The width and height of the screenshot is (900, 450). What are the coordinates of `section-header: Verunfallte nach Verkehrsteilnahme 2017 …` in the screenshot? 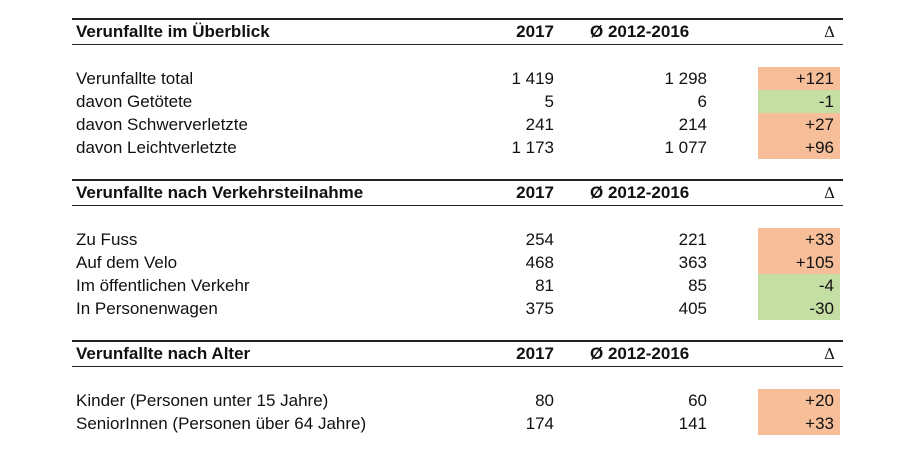 It's located at (457, 192).